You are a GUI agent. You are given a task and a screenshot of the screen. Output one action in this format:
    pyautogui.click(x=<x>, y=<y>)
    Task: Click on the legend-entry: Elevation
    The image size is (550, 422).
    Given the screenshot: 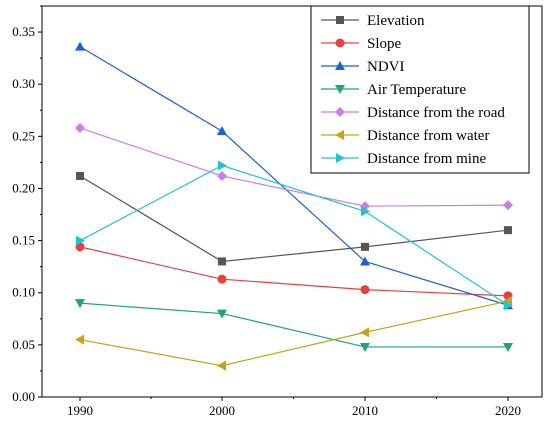 What is the action you would take?
    pyautogui.click(x=373, y=21)
    